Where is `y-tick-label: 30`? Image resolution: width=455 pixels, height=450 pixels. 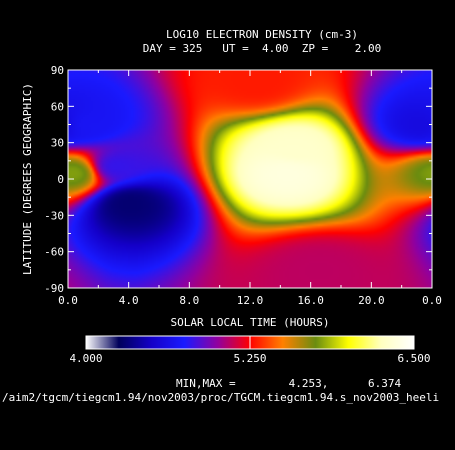 y-tick-label: 30 is located at coordinates (57, 143).